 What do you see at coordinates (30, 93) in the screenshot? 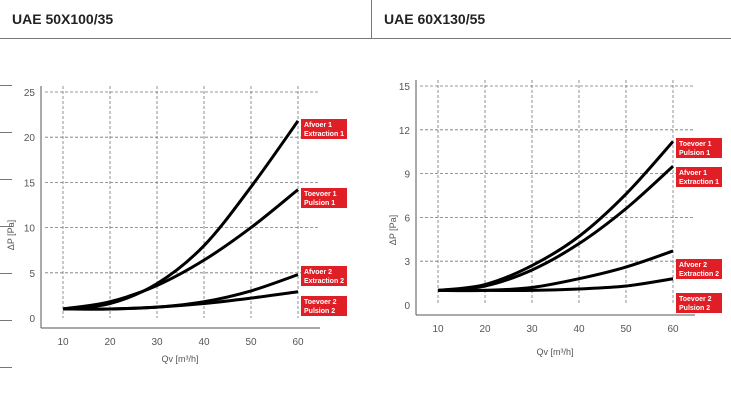
I see `y-tick-label: 25` at bounding box center [30, 93].